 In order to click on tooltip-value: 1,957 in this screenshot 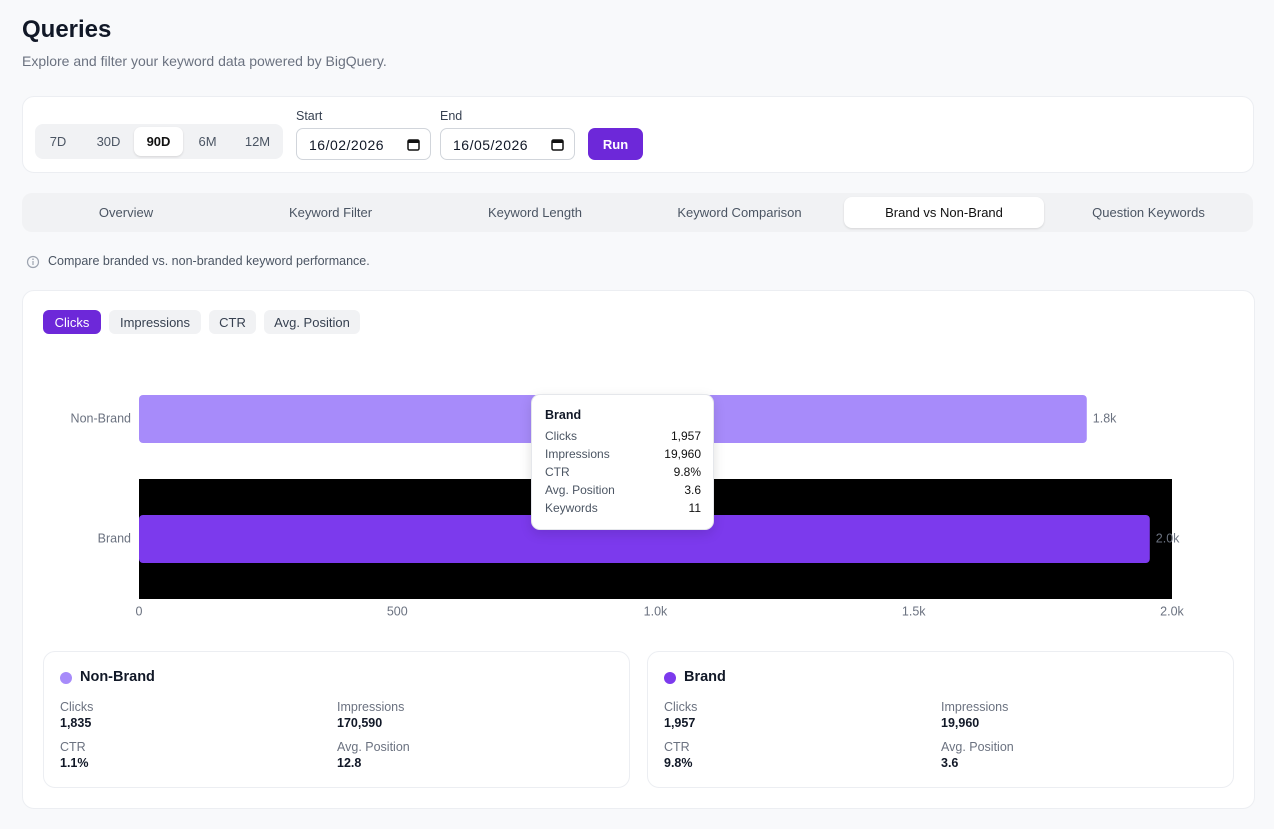, I will do `click(685, 436)`.